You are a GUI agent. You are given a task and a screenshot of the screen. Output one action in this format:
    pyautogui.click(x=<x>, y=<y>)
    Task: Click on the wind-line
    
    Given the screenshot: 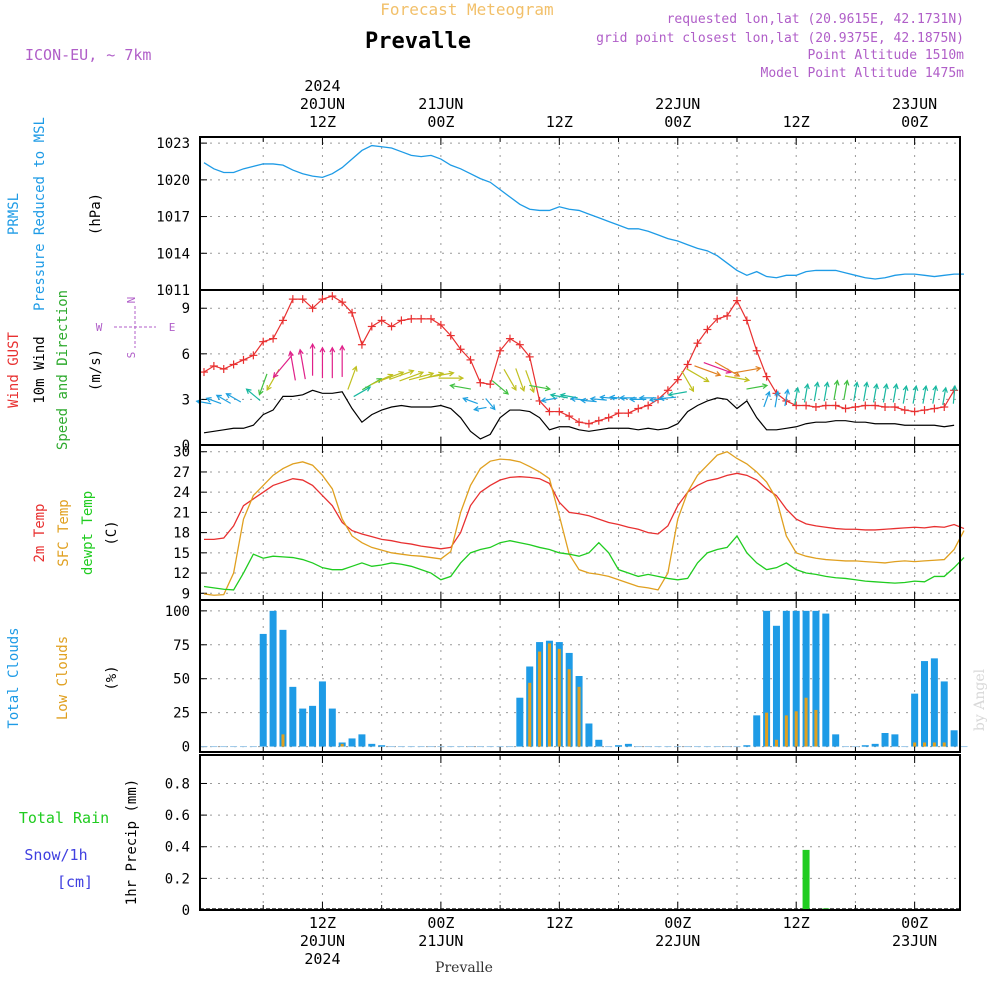 What is the action you would take?
    pyautogui.click(x=579, y=414)
    